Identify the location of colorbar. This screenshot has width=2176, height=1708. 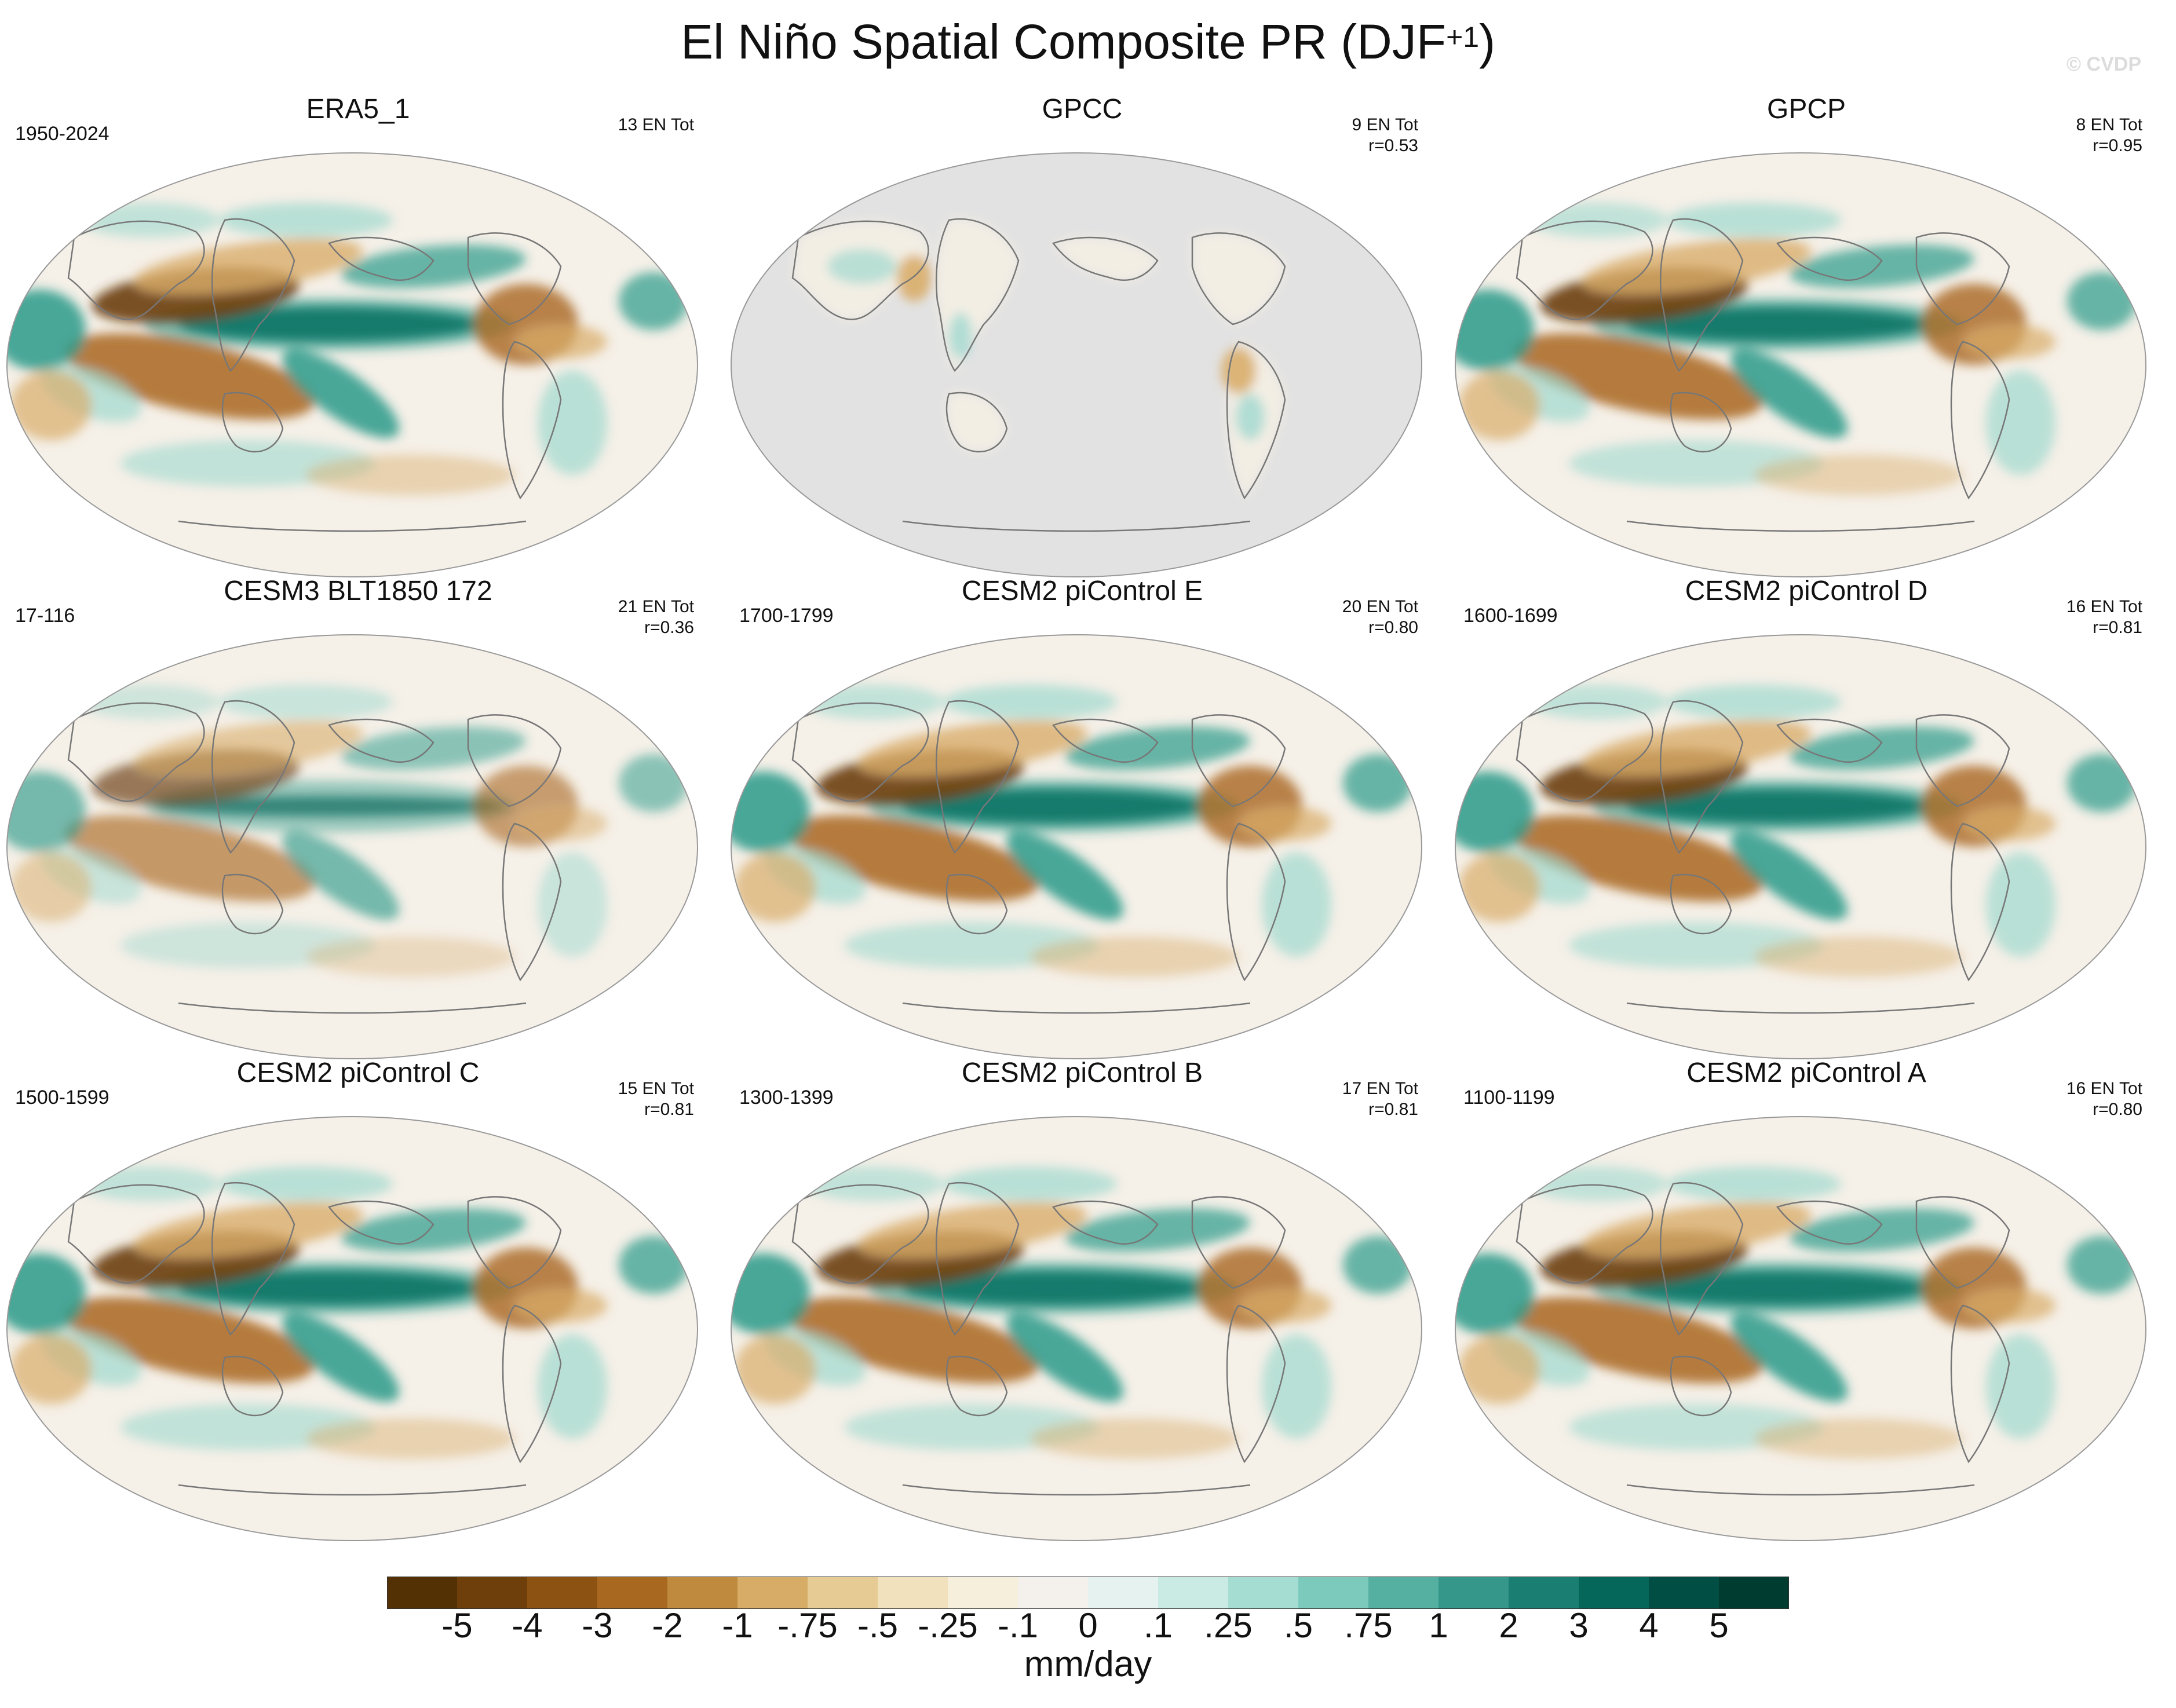
(1088, 1593).